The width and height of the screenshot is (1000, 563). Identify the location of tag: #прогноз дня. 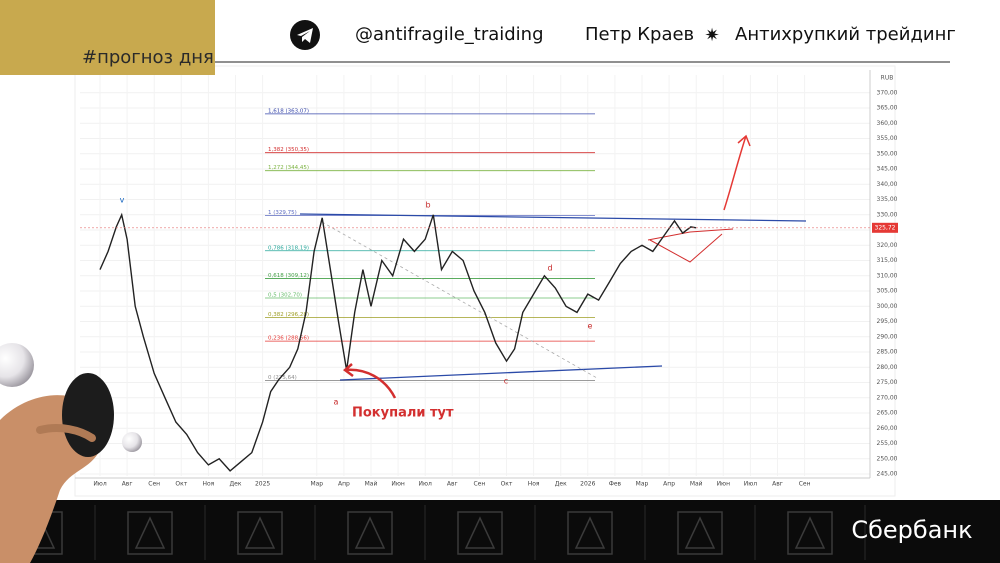
(148, 57).